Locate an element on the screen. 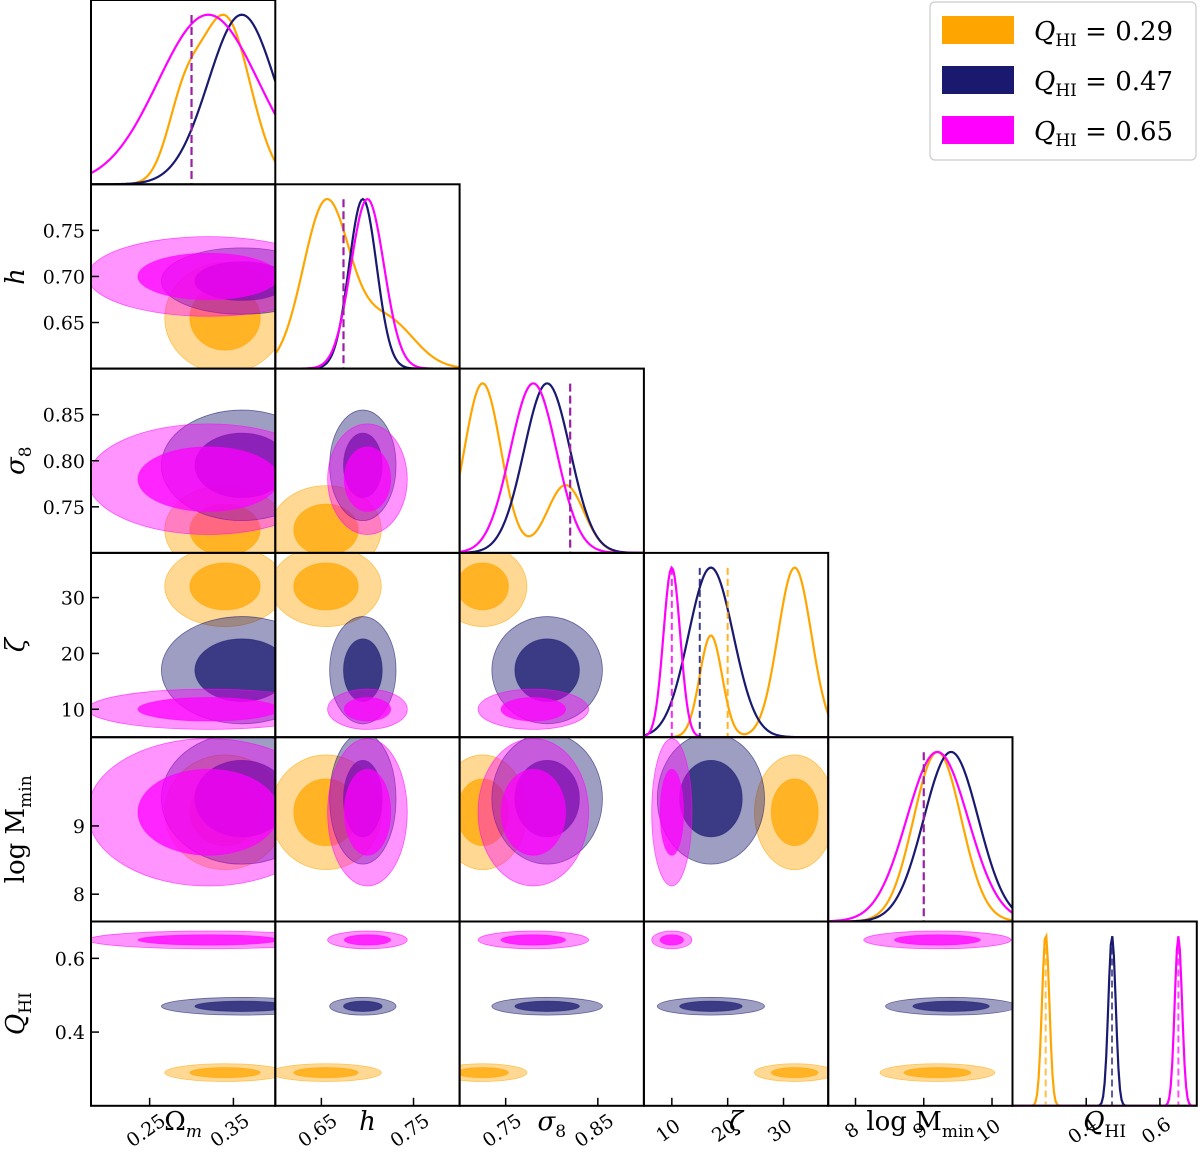 The image size is (1200, 1154). y-tick-label: 0.6 is located at coordinates (70, 959).